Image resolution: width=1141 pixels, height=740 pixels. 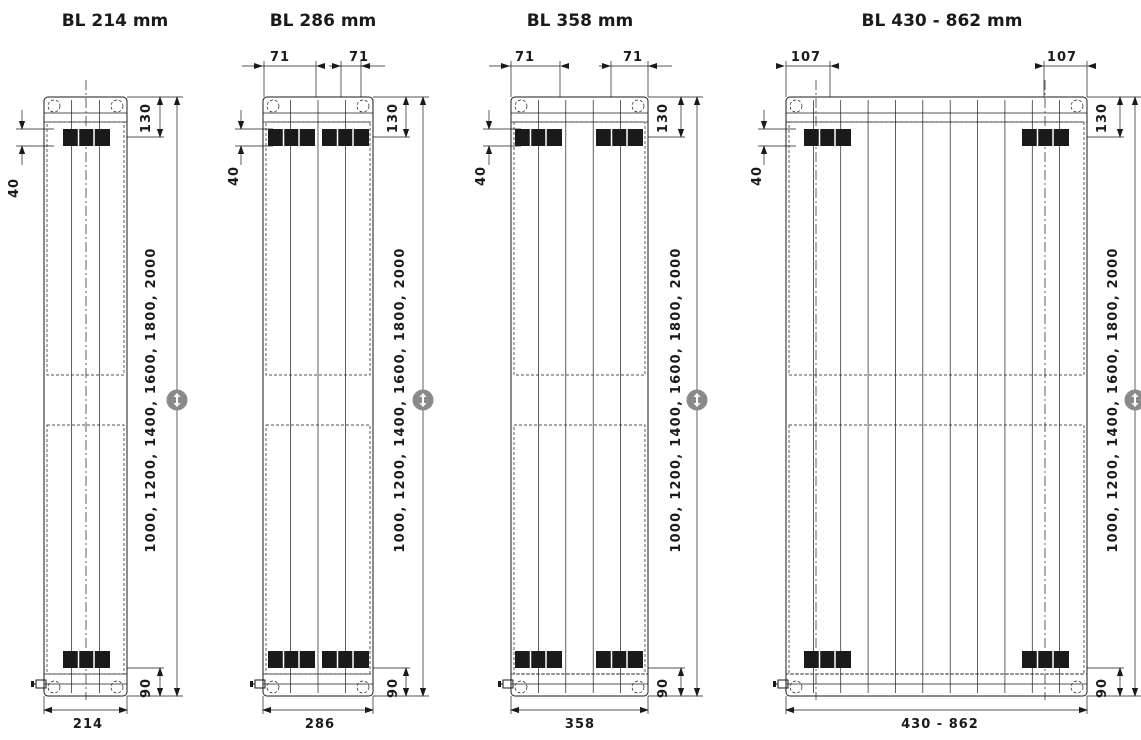 What do you see at coordinates (280, 57) in the screenshot?
I see `side-offset-left-286: 71` at bounding box center [280, 57].